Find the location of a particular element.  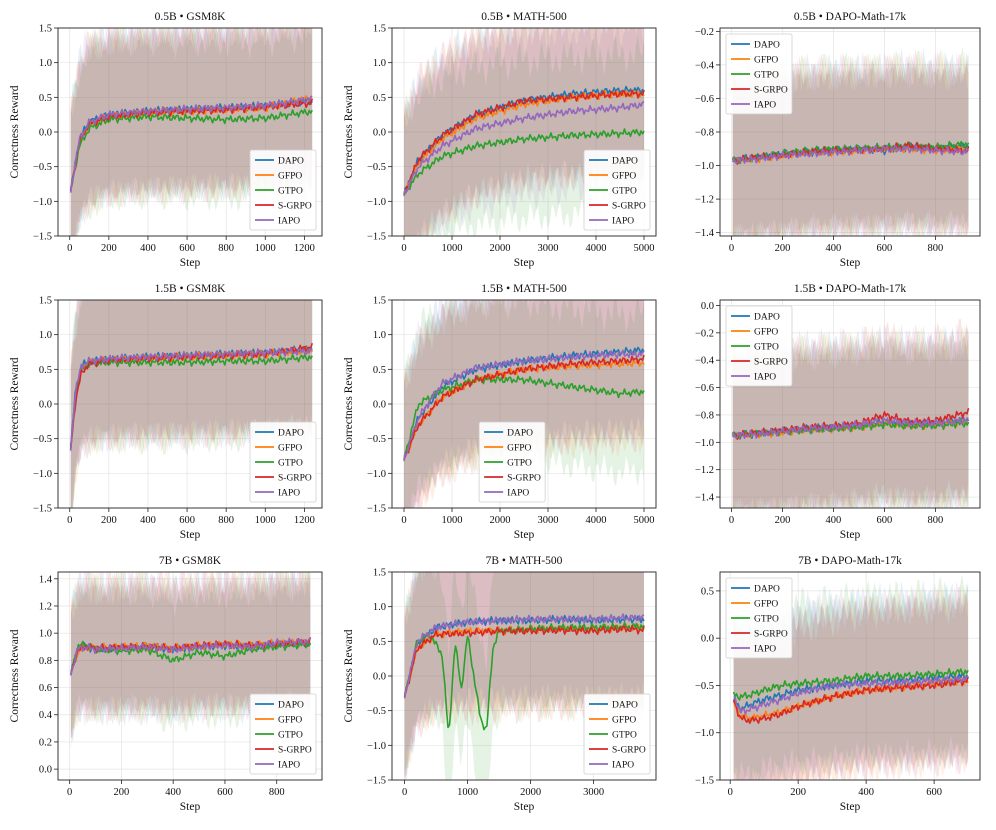

y-tick-label: −0.2 is located at coordinates (704, 333).